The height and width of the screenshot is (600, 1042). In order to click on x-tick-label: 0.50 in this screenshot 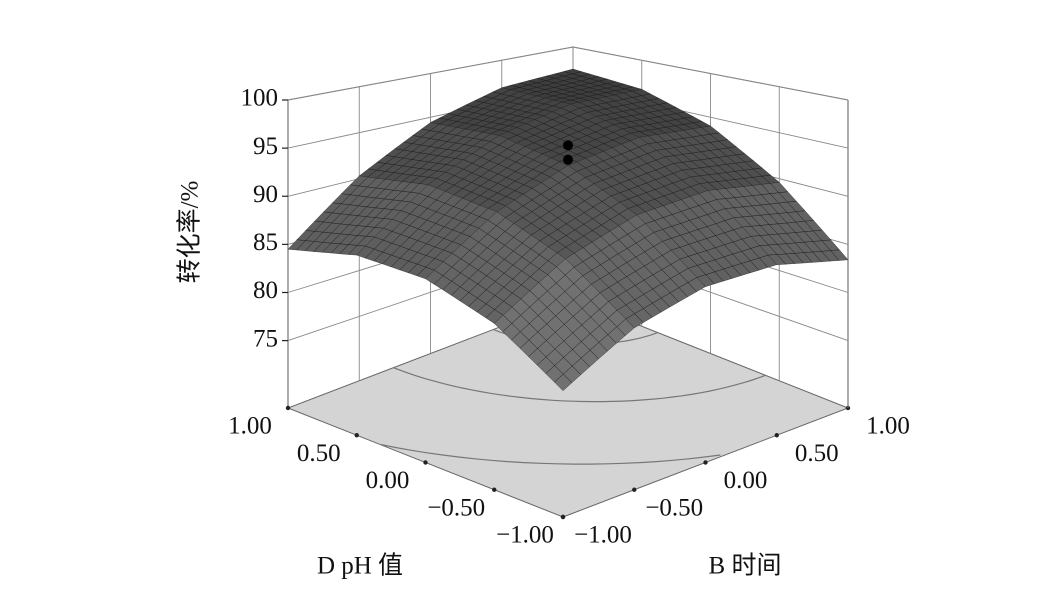, I will do `click(817, 453)`.